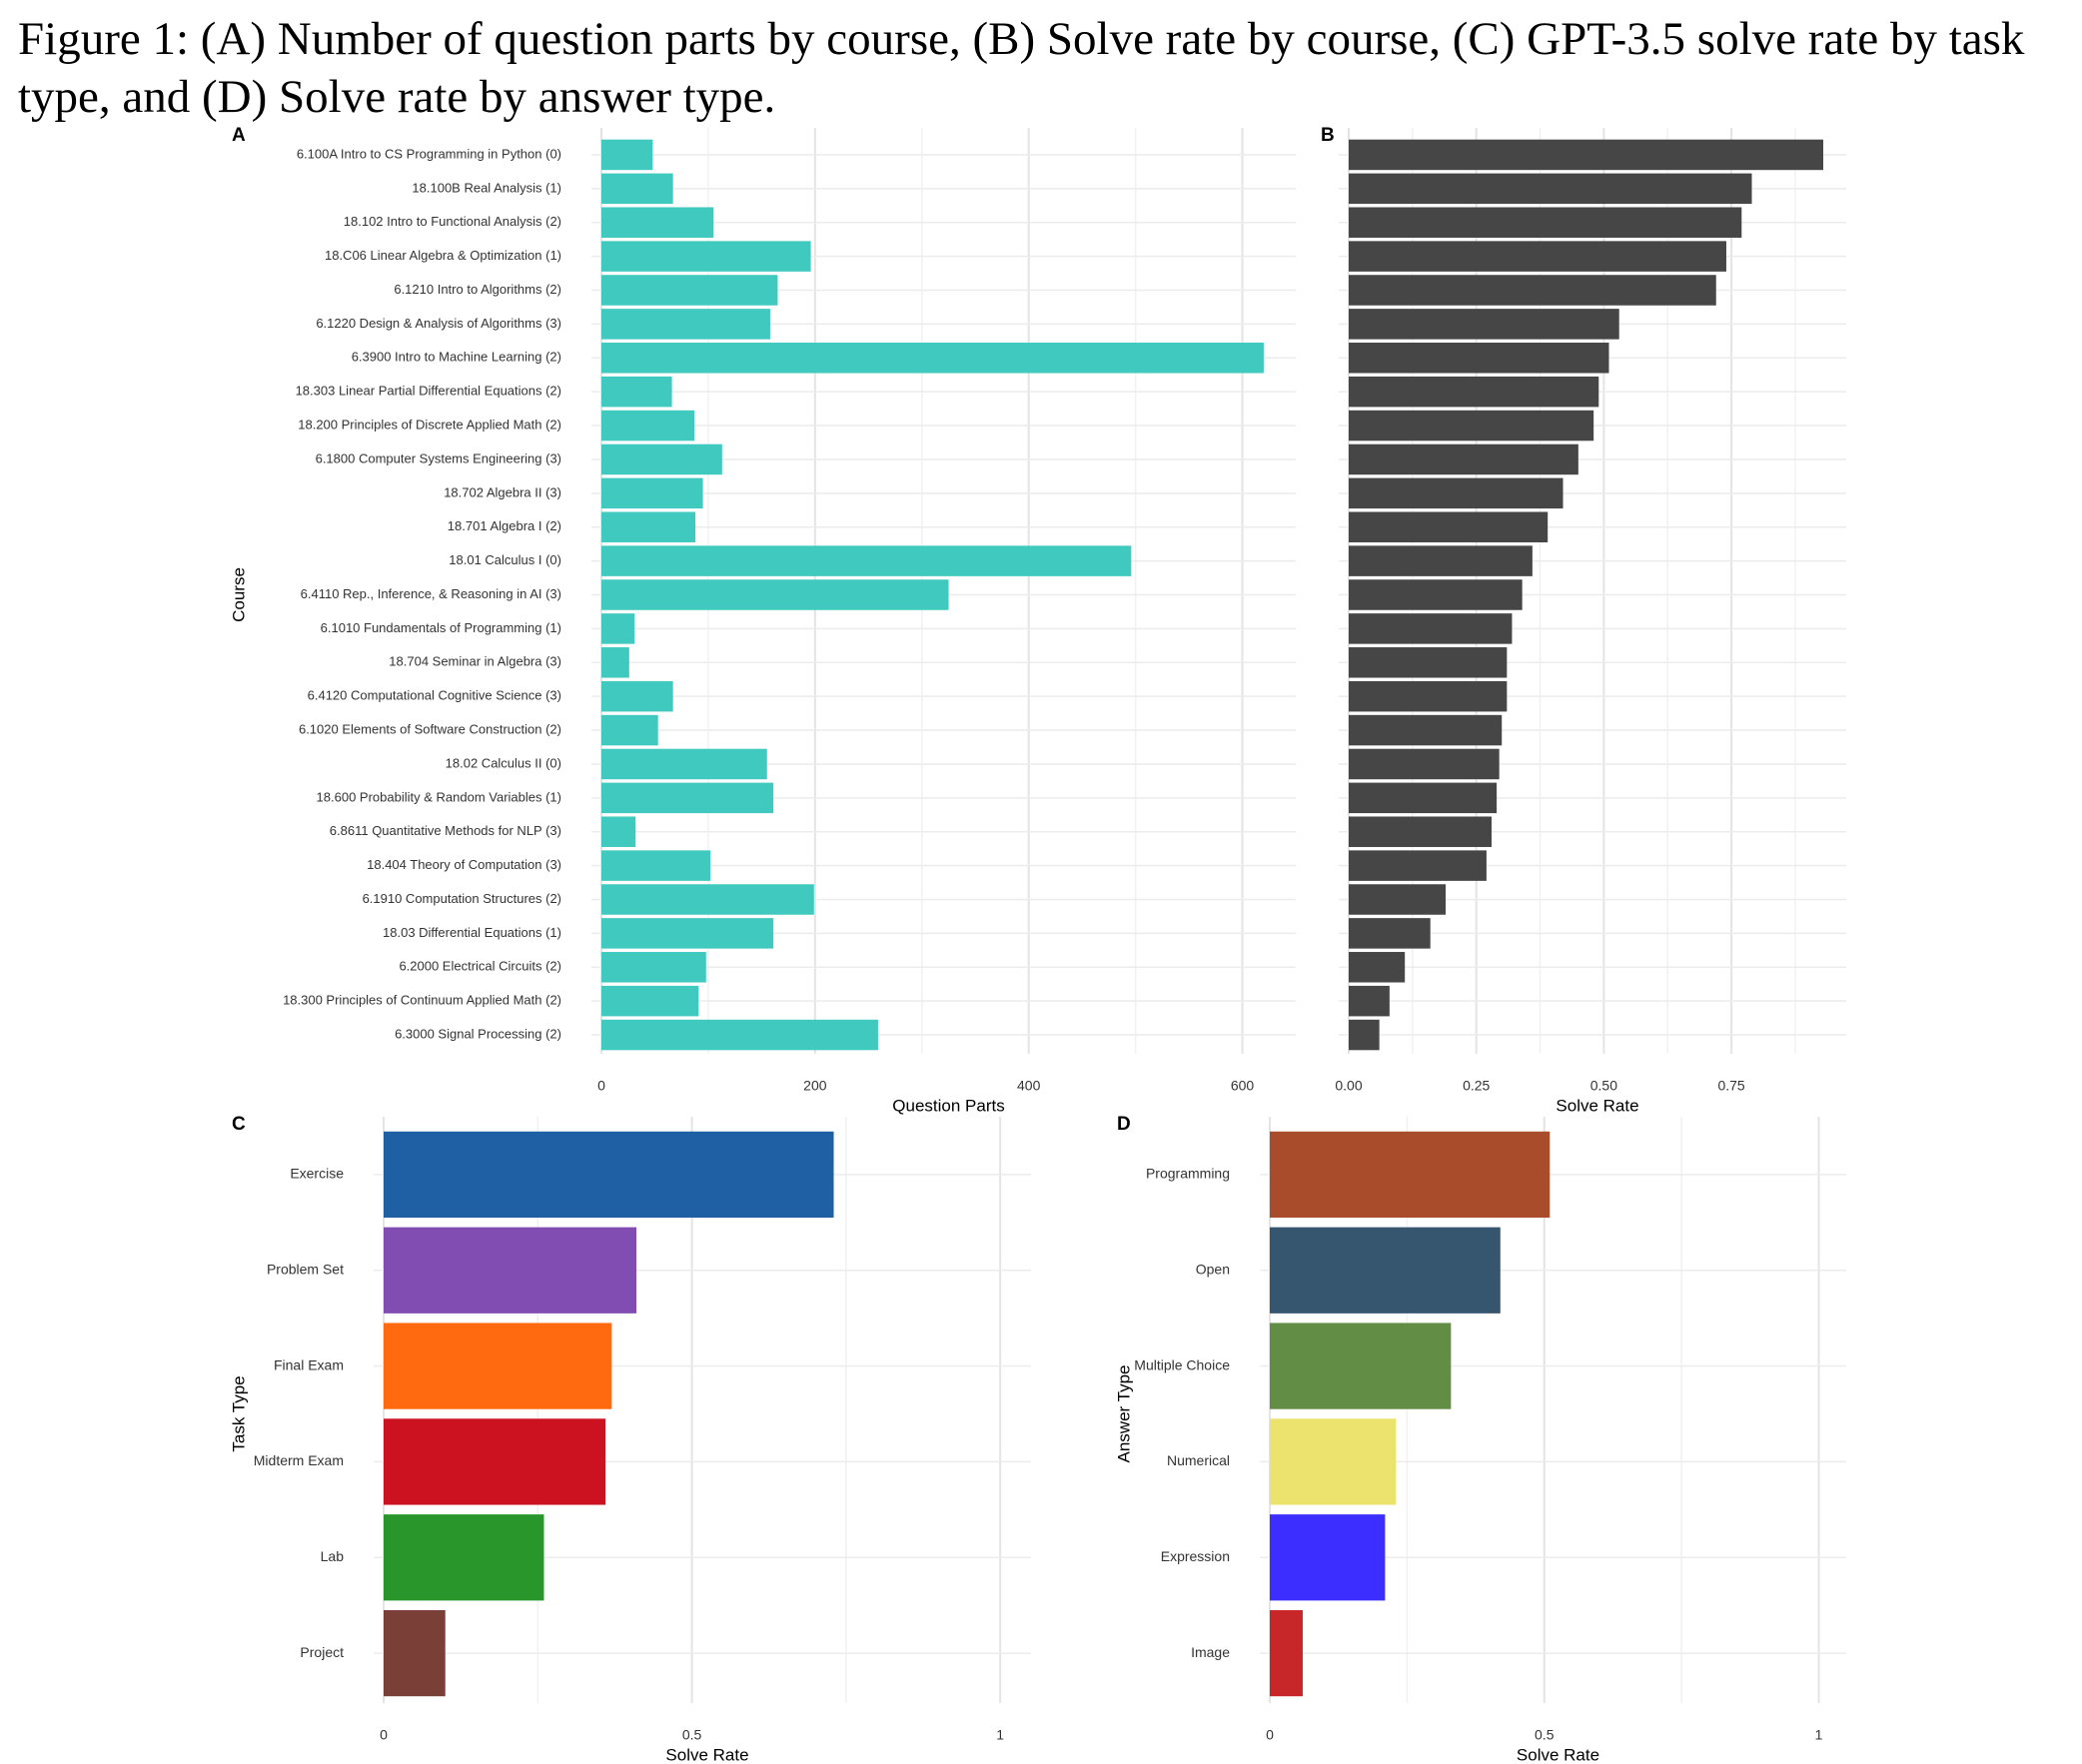 Image resolution: width=2082 pixels, height=1764 pixels. Describe the element at coordinates (1328, 135) in the screenshot. I see `panel-label: B` at that location.